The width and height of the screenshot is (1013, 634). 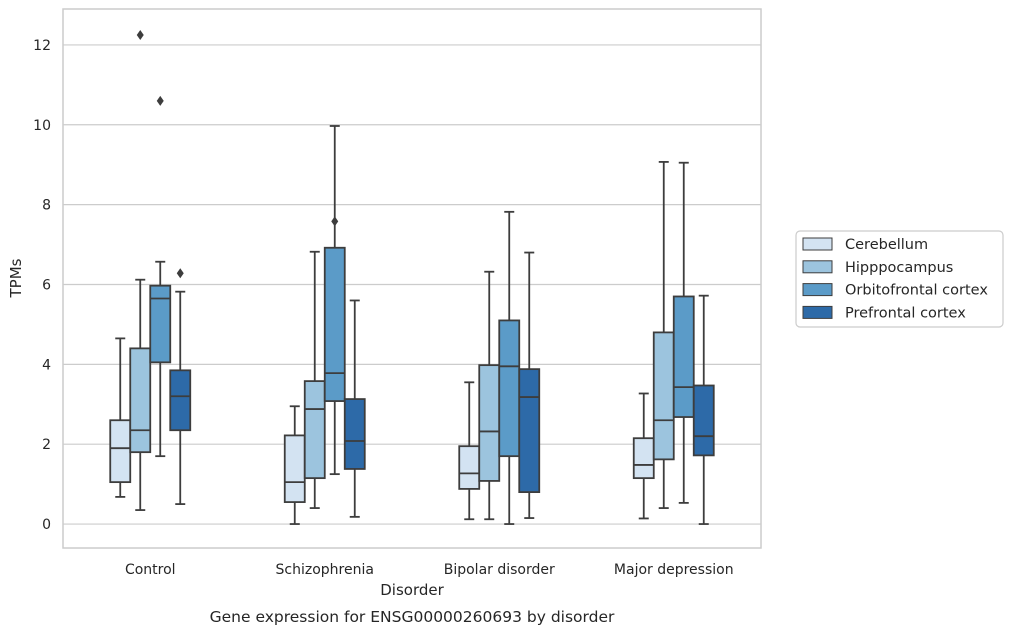 What do you see at coordinates (150, 570) in the screenshot?
I see `x-tick-label: Control` at bounding box center [150, 570].